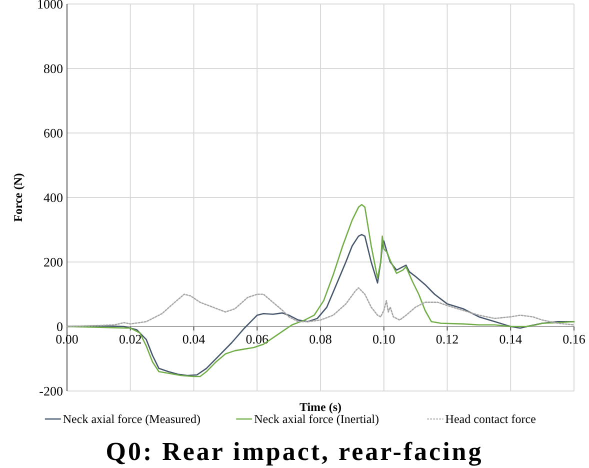 This screenshot has height=468, width=589. Describe the element at coordinates (295, 451) in the screenshot. I see `text: Q0: Rear impact, rear-facing` at that location.